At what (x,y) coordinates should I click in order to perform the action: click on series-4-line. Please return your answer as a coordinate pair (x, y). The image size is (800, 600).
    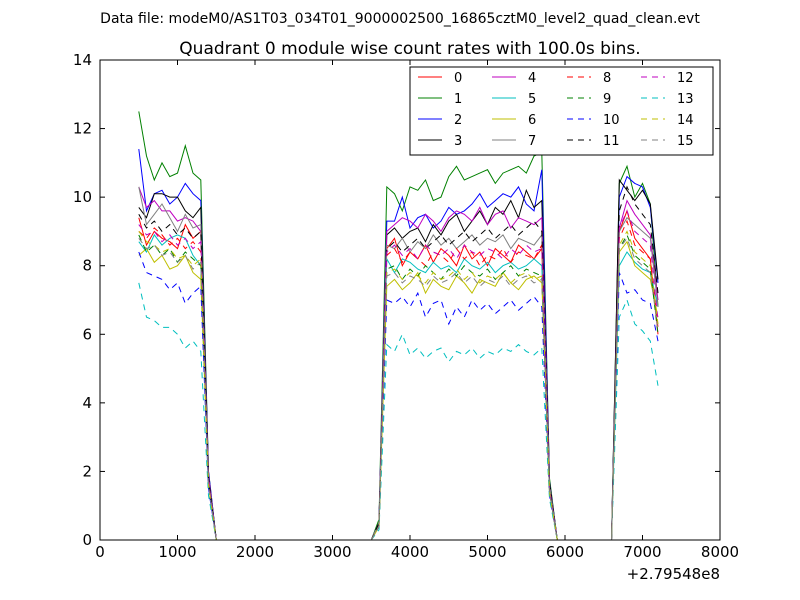
    Looking at the image, I should click on (464, 373).